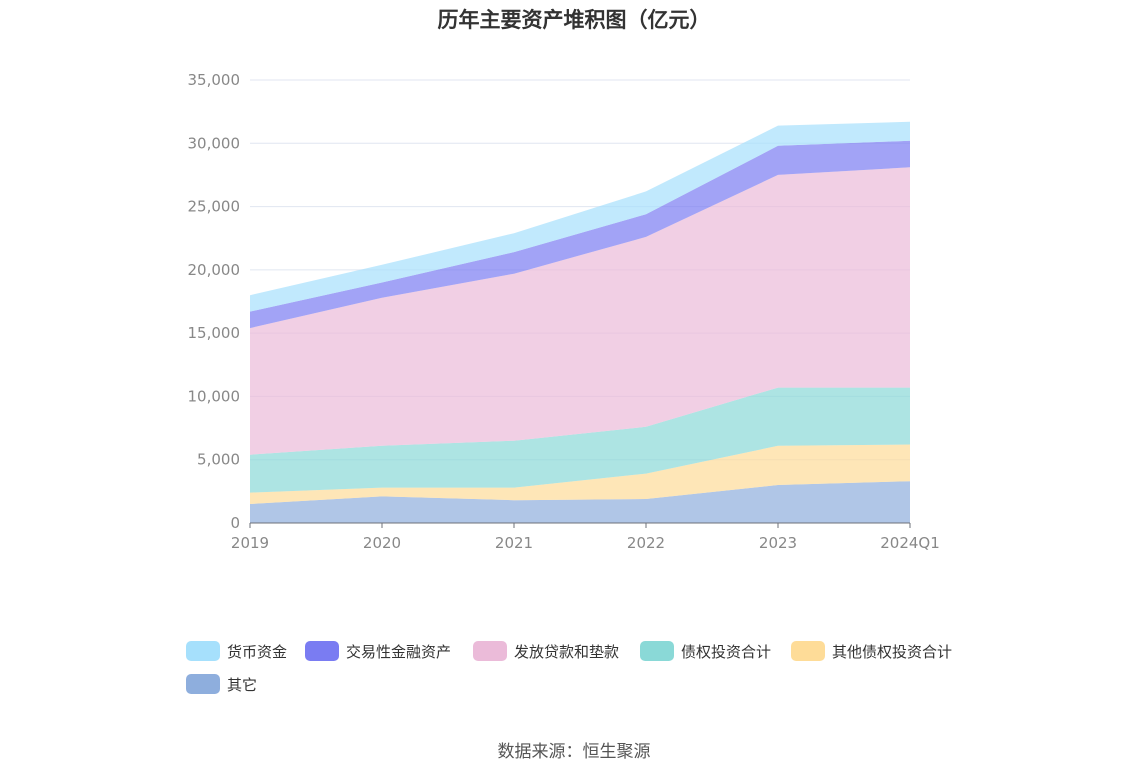 This screenshot has height=776, width=1148. What do you see at coordinates (382, 543) in the screenshot?
I see `x-tick-label: 2020` at bounding box center [382, 543].